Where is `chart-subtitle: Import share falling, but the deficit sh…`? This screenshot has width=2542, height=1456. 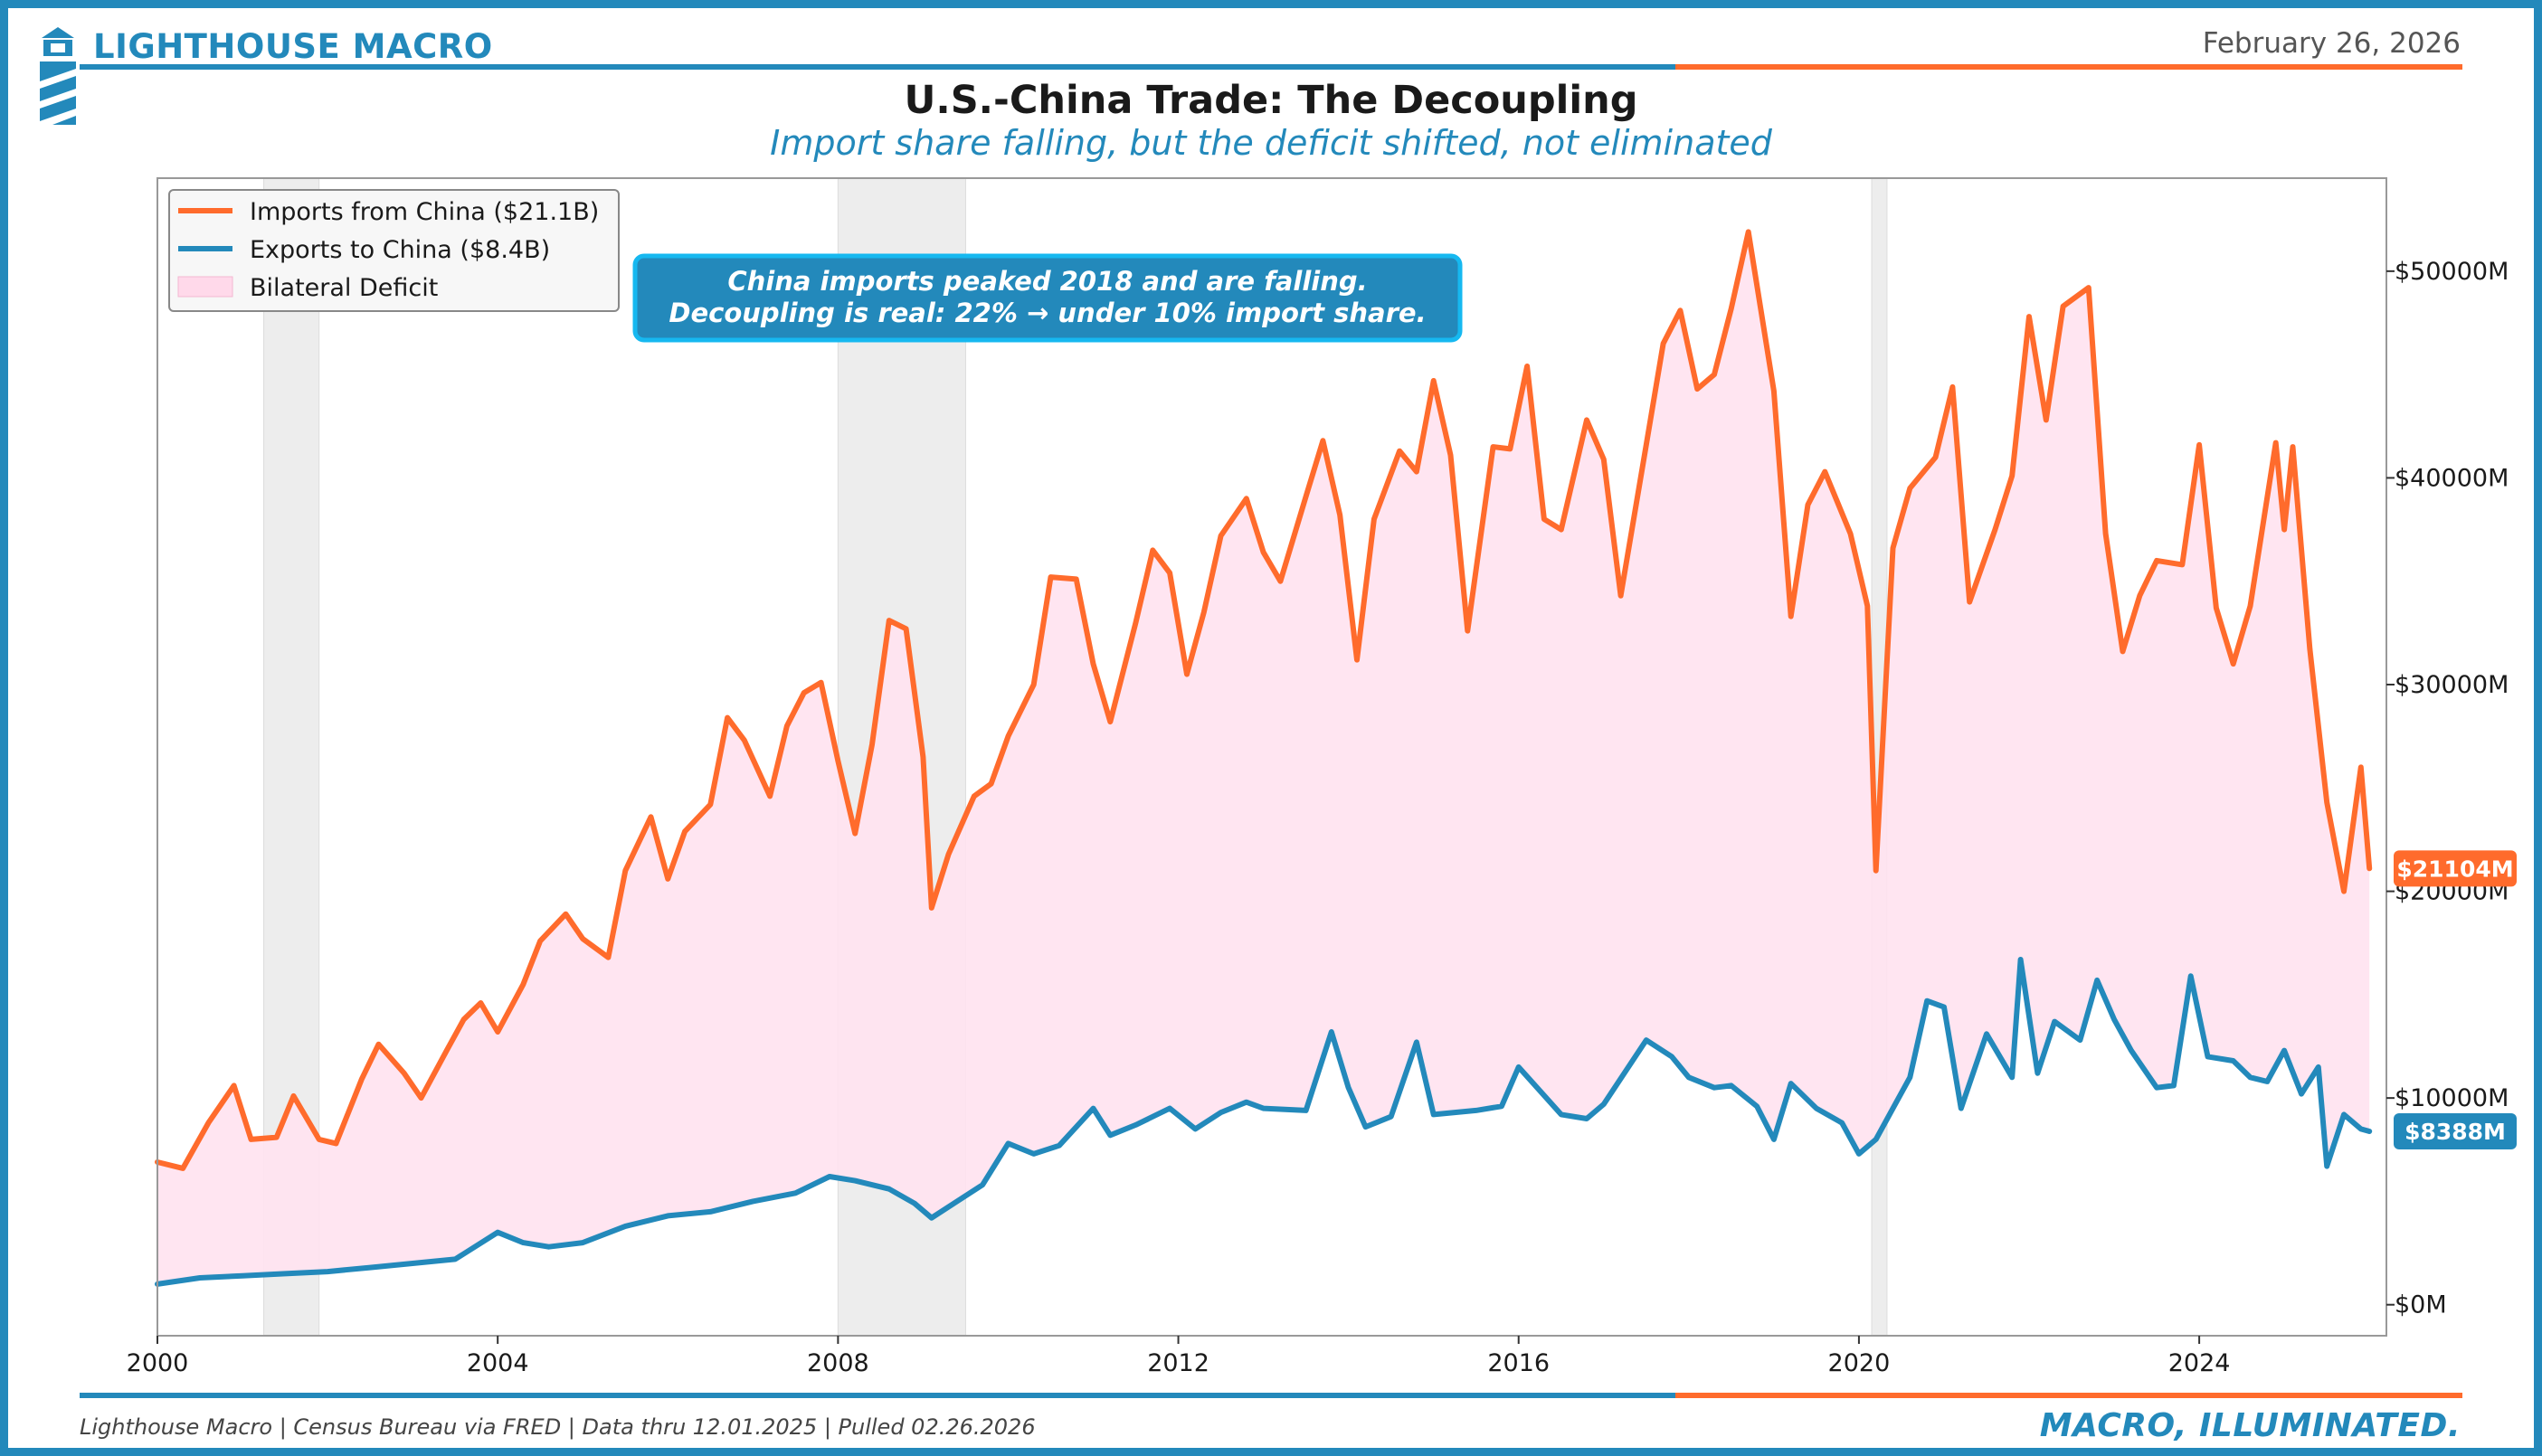 chart-subtitle: Import share falling, but the deficit sh… is located at coordinates (1271, 143).